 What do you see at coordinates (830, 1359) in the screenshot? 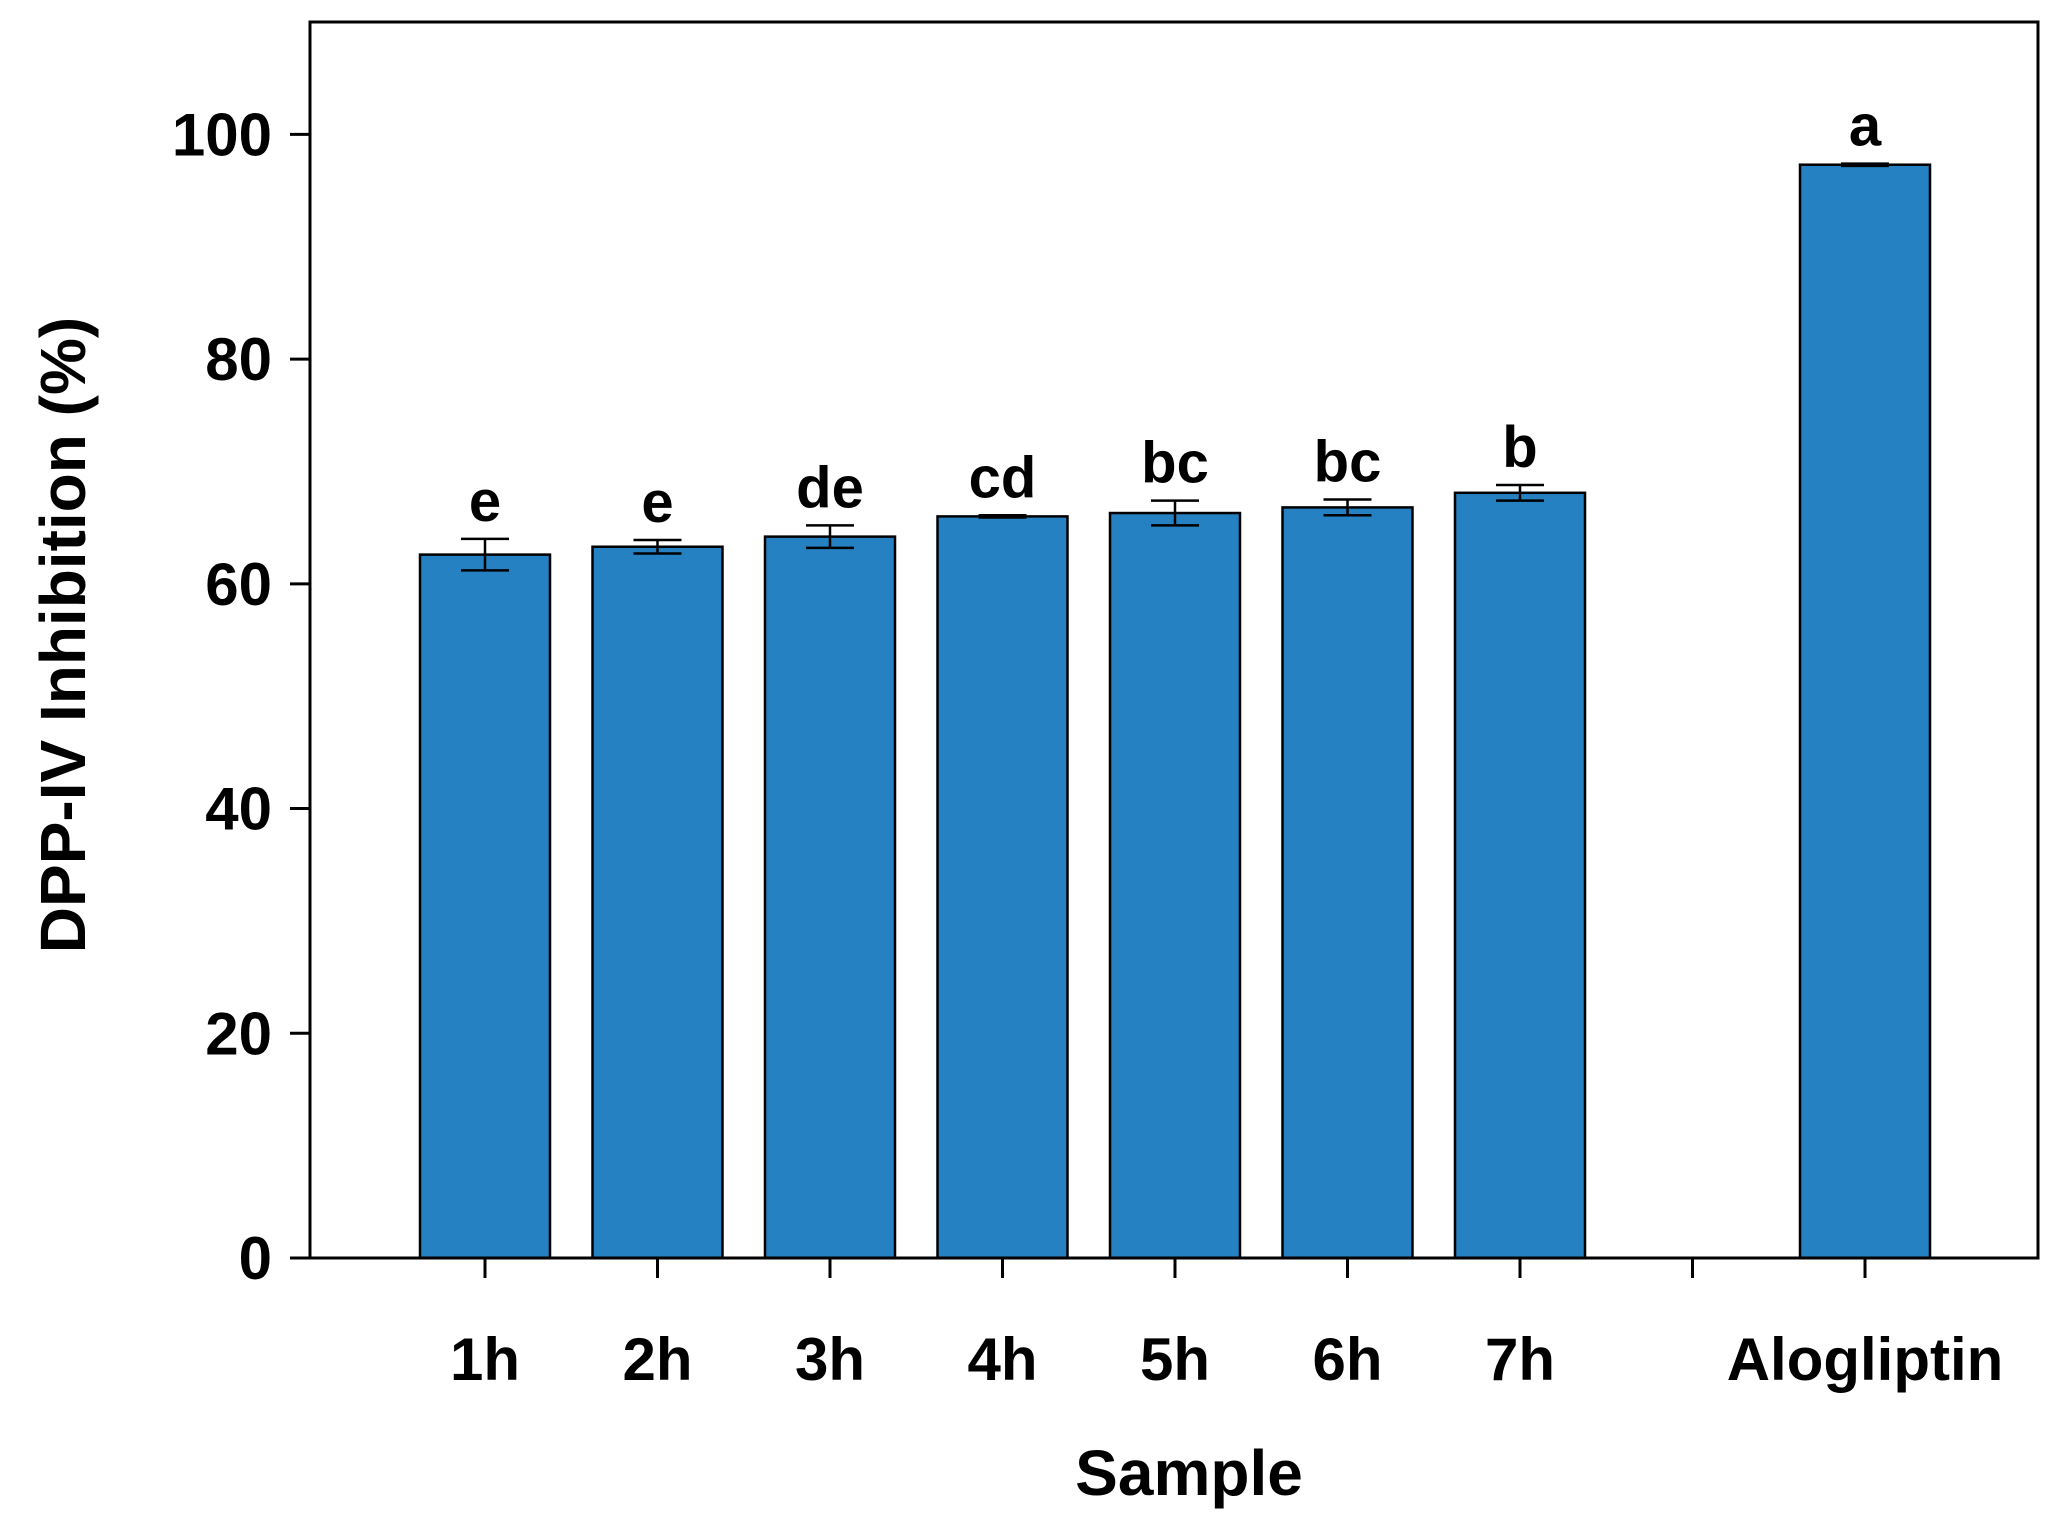
I see `x-tick-label: 3h` at bounding box center [830, 1359].